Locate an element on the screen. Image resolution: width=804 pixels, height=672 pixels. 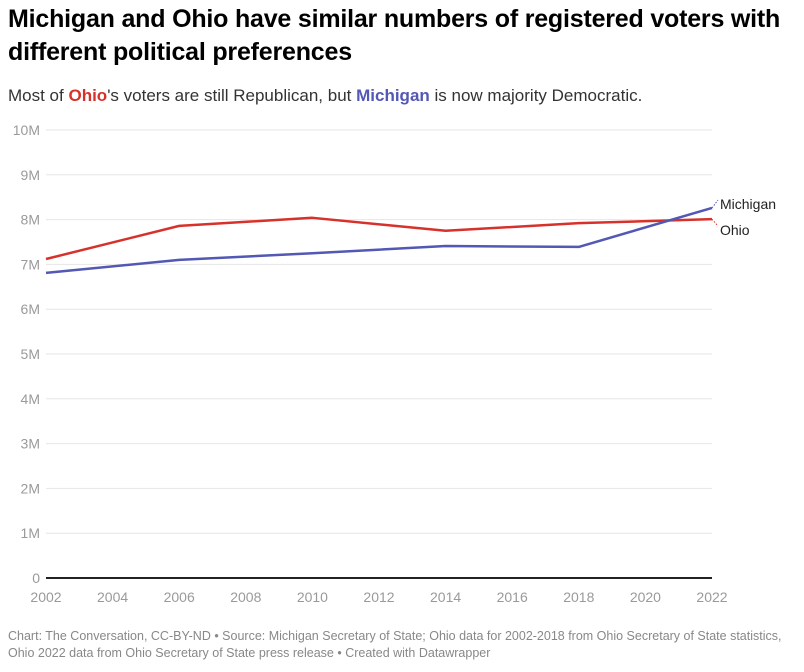
y-axis-ticks: 0 1M 2M 3M 4M 5M 6M 7M 8M 9M 10M is located at coordinates (26, 354).